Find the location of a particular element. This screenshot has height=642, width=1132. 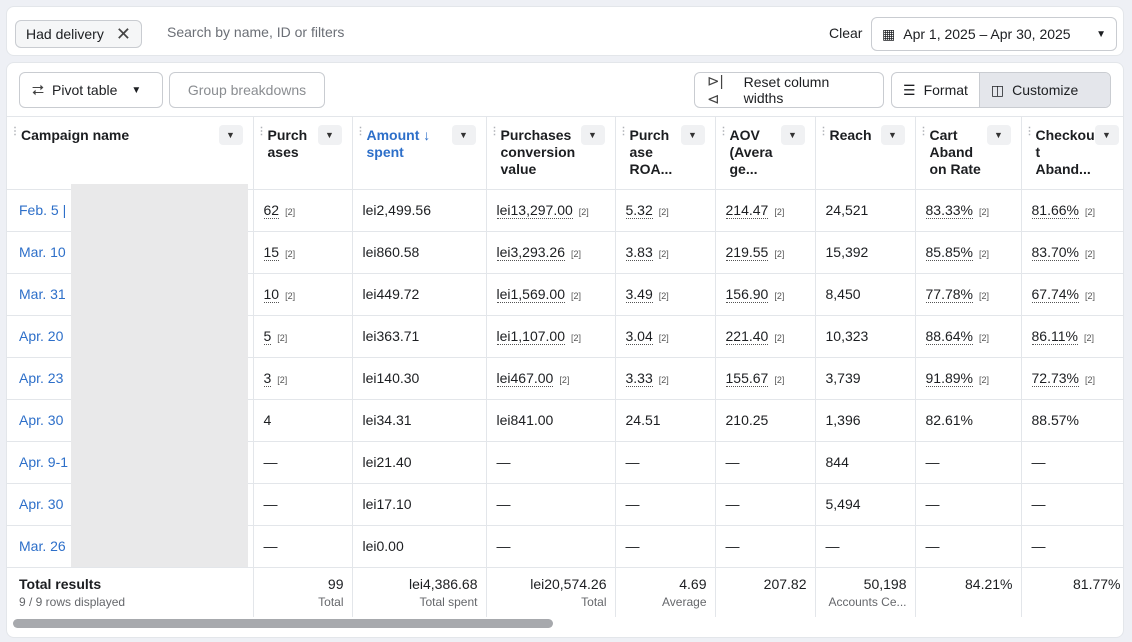

horizontal-scrollbar is located at coordinates (283, 623).